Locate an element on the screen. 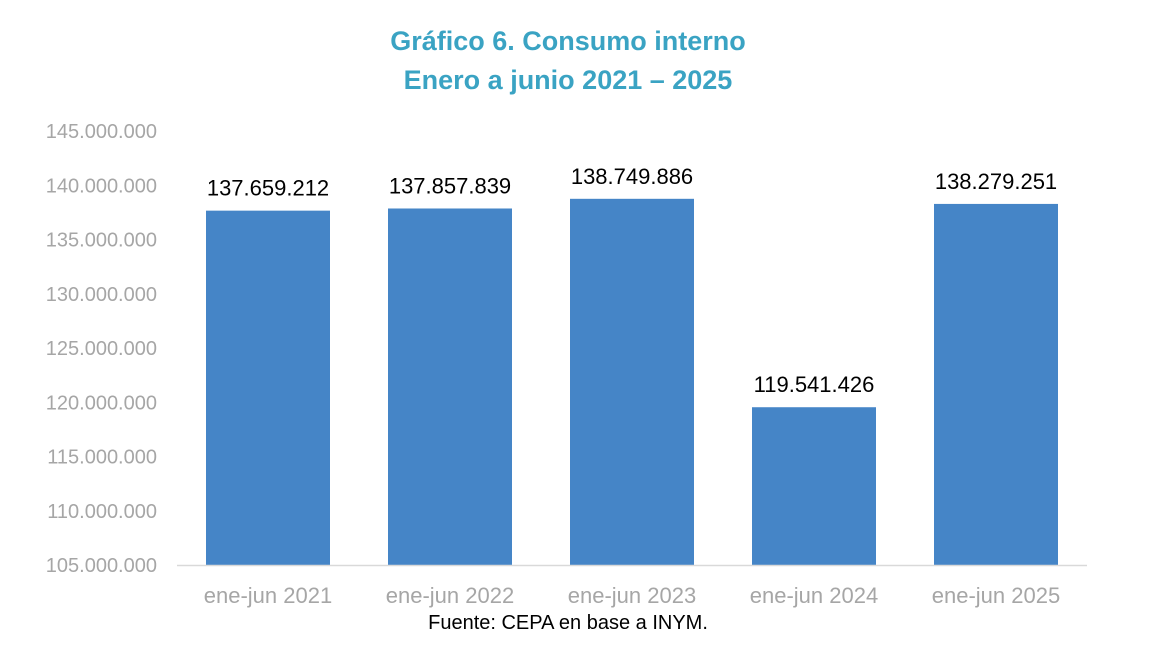 The height and width of the screenshot is (645, 1156). data-label: 138.749.886 is located at coordinates (632, 176).